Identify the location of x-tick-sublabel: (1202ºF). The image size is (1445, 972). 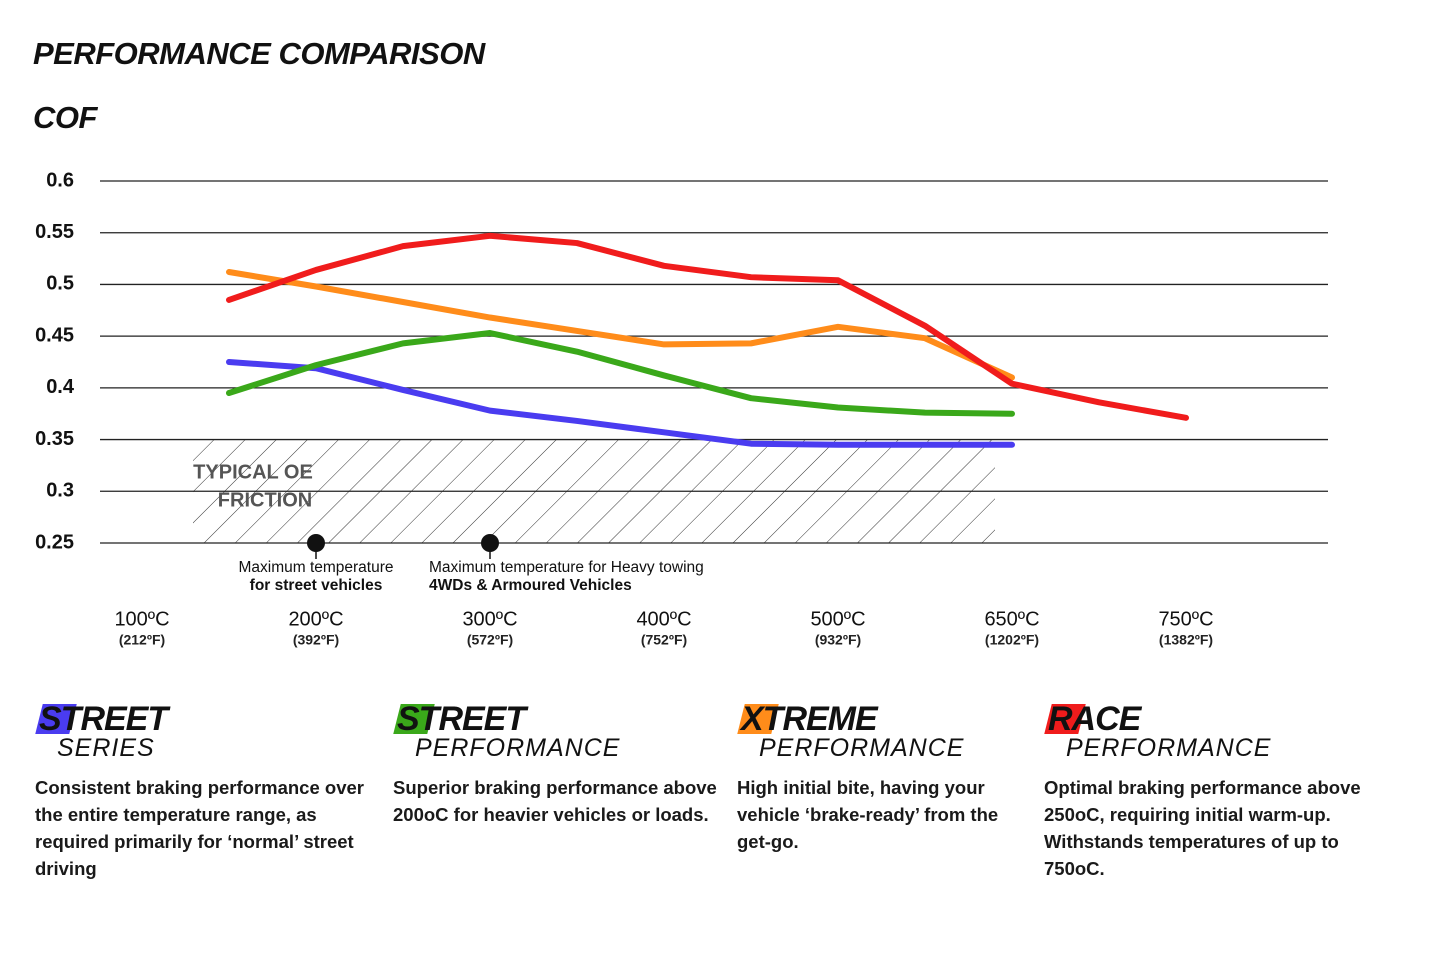
(1012, 640).